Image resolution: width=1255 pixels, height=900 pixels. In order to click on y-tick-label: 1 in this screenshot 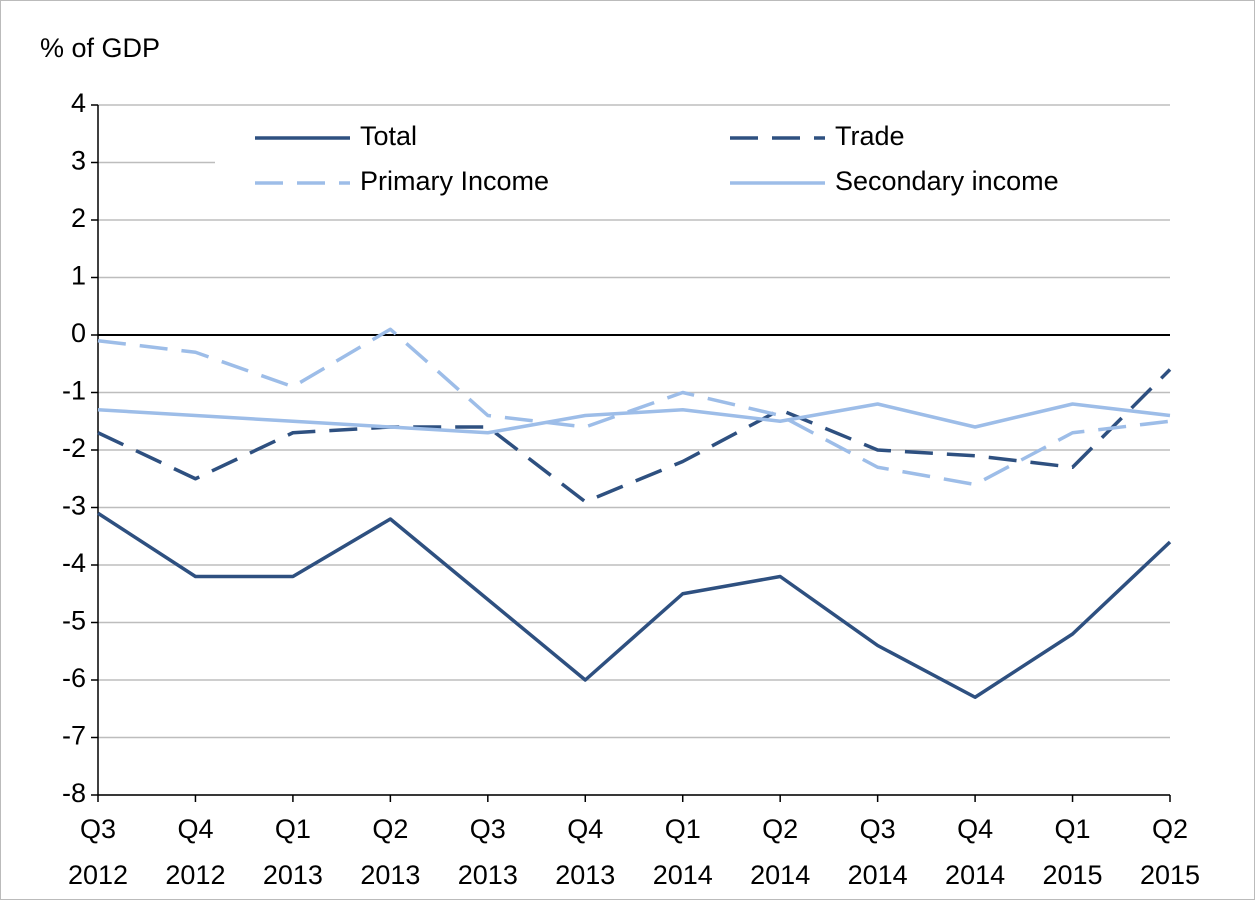, I will do `click(78, 276)`.